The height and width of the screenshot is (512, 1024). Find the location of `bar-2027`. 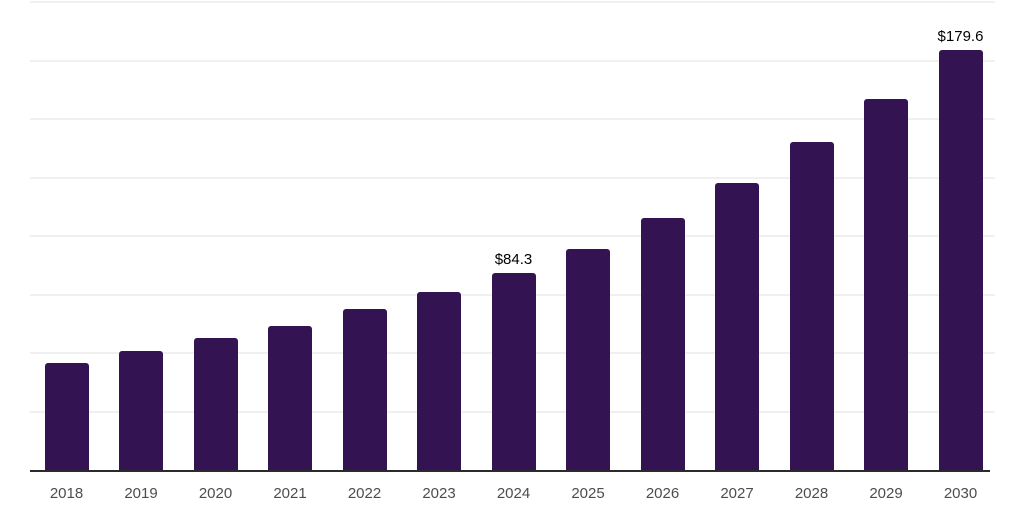

bar-2027 is located at coordinates (737, 326).